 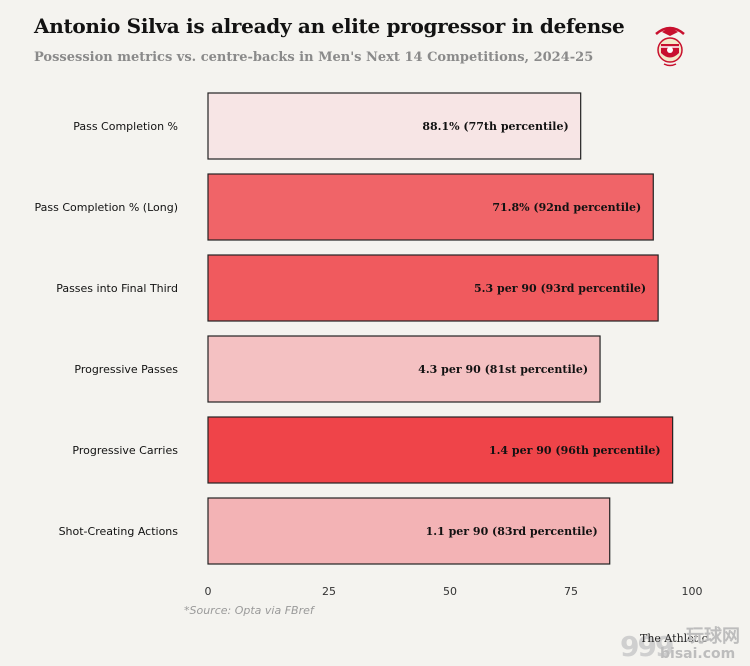 I want to click on x-tick-label: 100, so click(x=692, y=591).